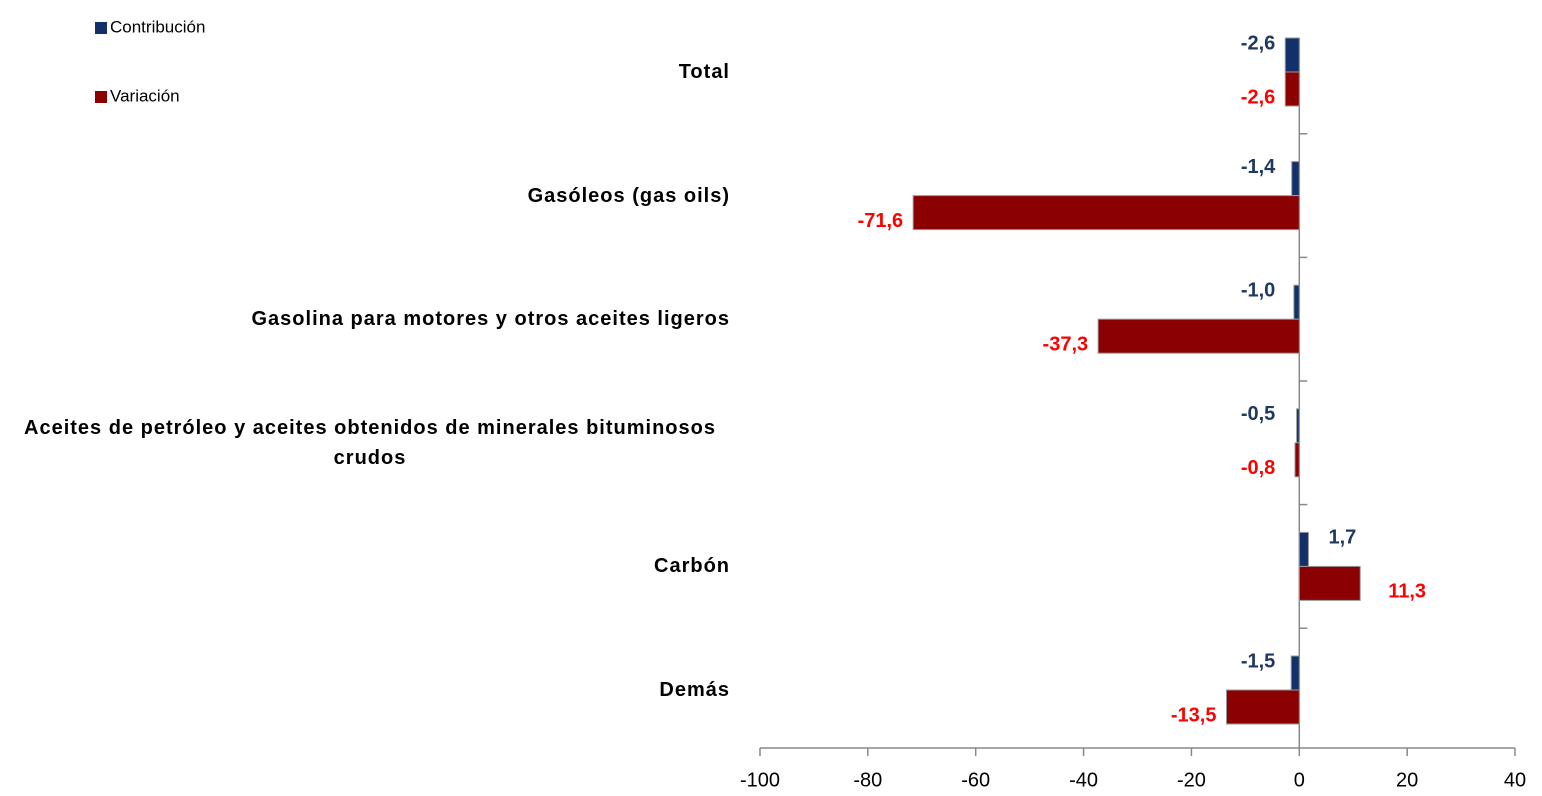 The image size is (1542, 796). I want to click on value-label: -1,5, so click(1258, 661).